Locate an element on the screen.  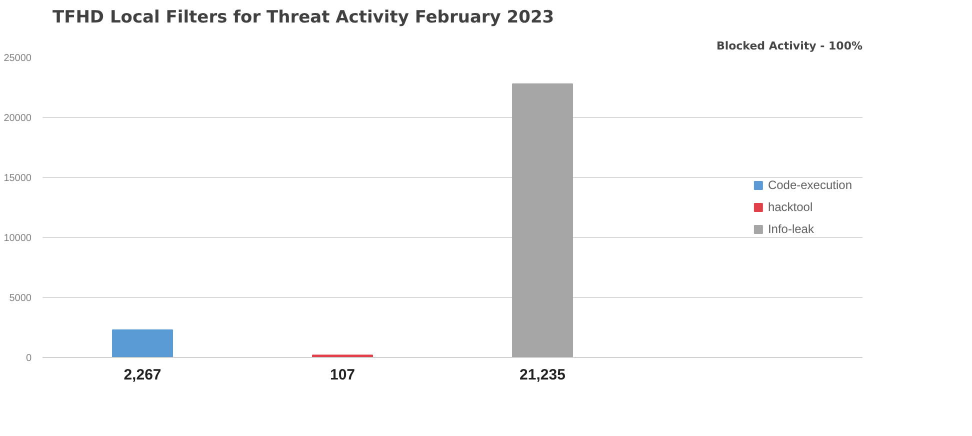
y-tick-label: 5000 is located at coordinates (20, 298).